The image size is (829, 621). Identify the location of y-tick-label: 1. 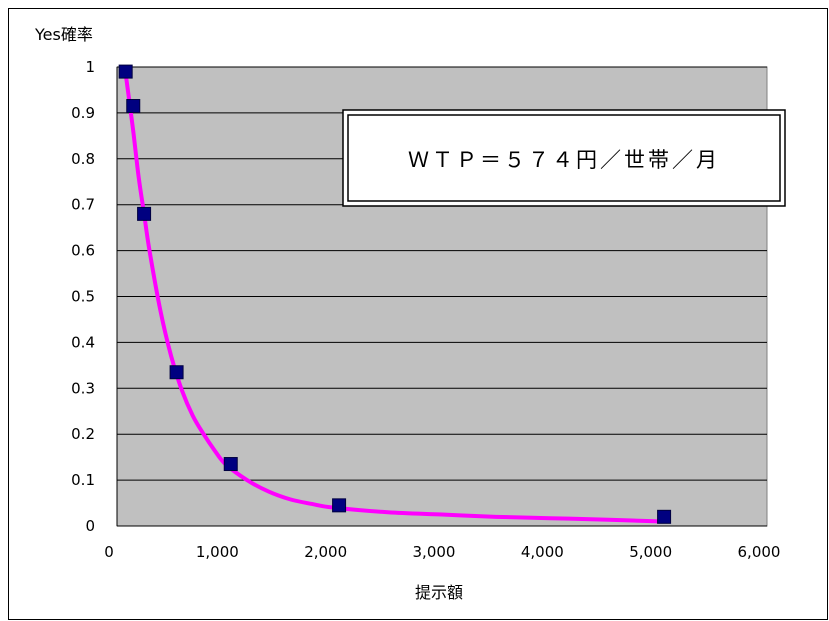
(90, 67).